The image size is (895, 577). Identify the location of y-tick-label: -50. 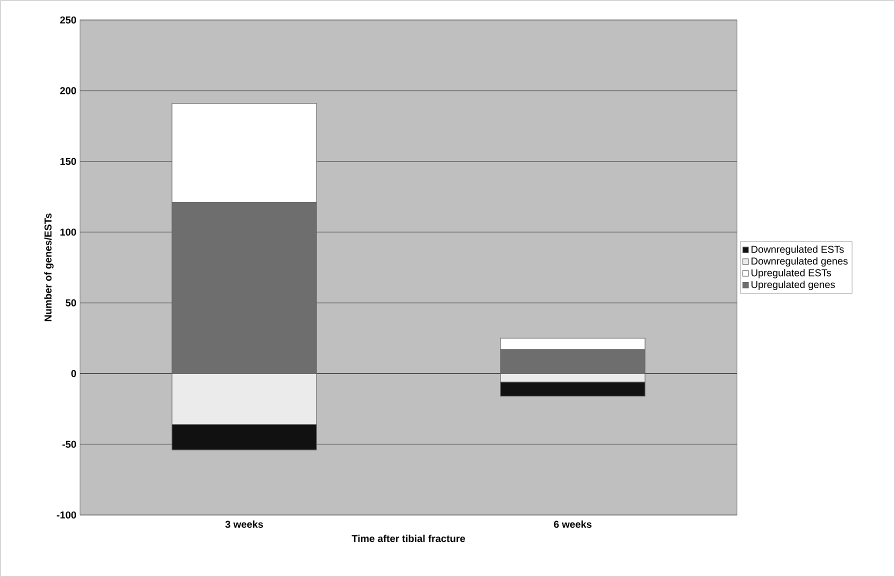
(69, 444).